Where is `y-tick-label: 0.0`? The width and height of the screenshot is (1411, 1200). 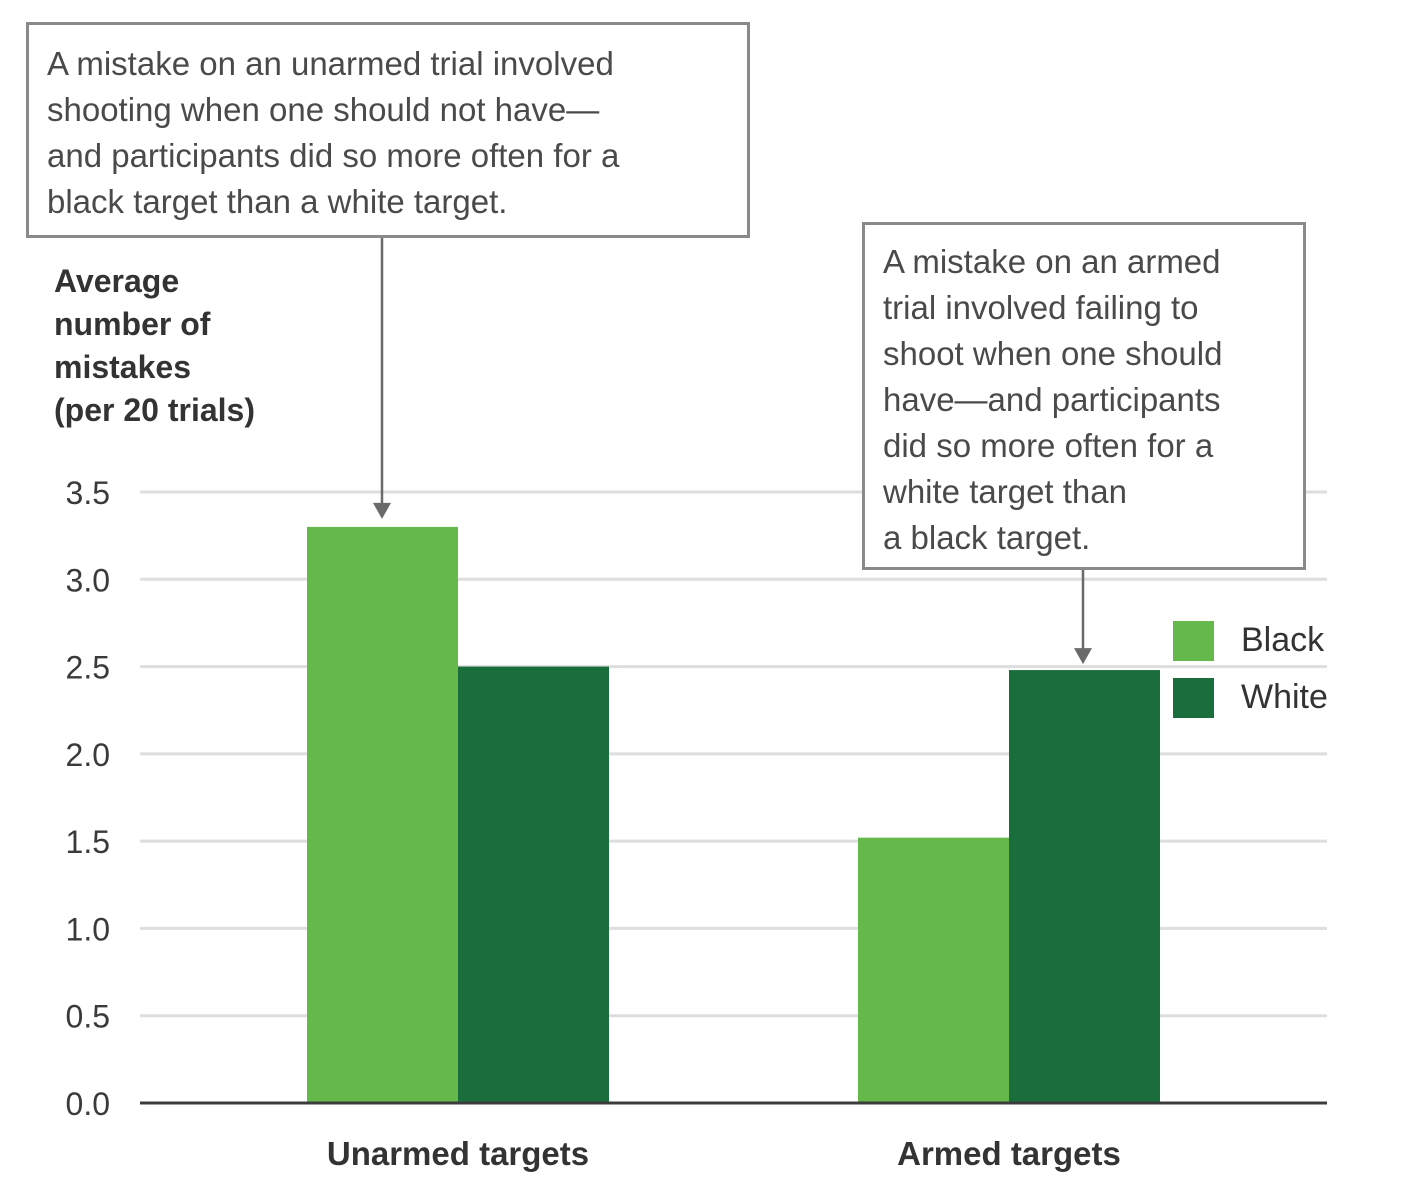 y-tick-label: 0.0 is located at coordinates (88, 1104).